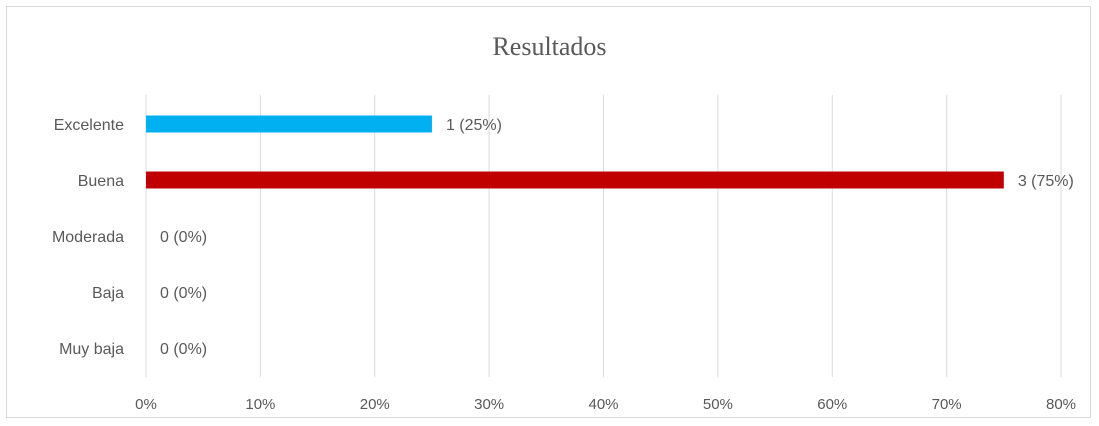 The width and height of the screenshot is (1099, 426). What do you see at coordinates (718, 404) in the screenshot?
I see `x-tick-label: 50%` at bounding box center [718, 404].